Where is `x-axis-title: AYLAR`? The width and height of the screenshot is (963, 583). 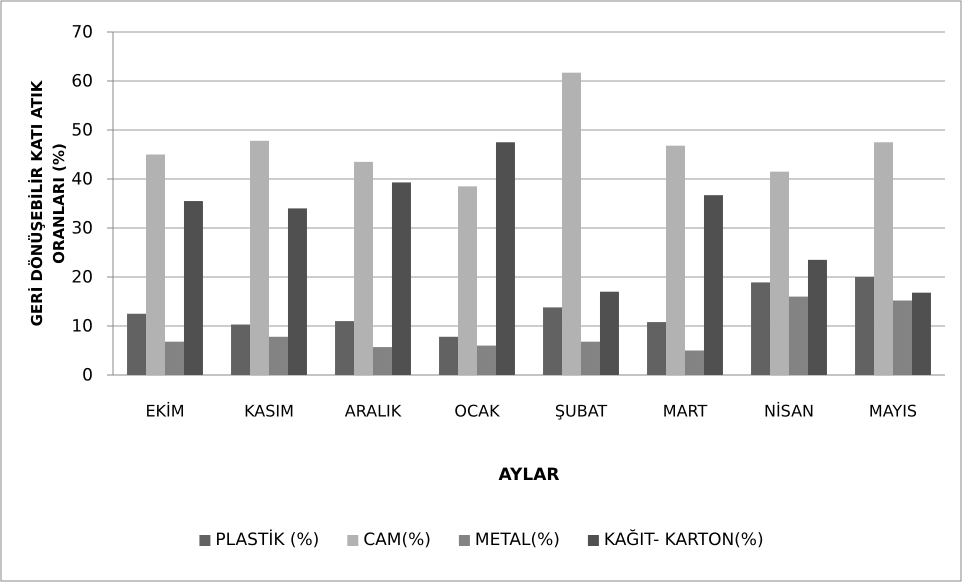
x-axis-title: AYLAR is located at coordinates (529, 475).